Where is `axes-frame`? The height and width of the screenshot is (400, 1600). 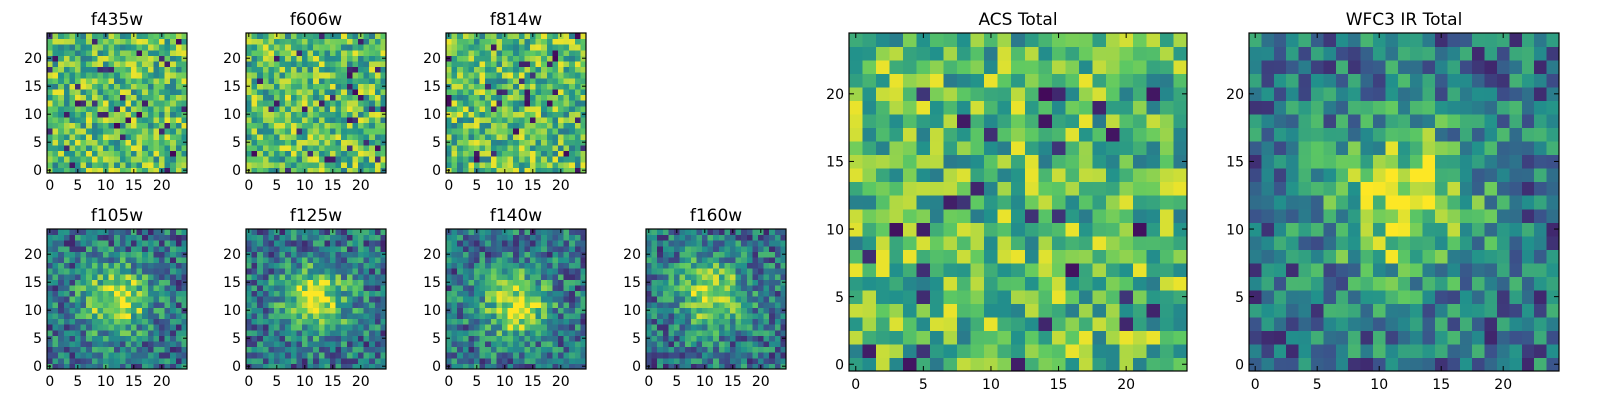 axes-frame is located at coordinates (316, 299).